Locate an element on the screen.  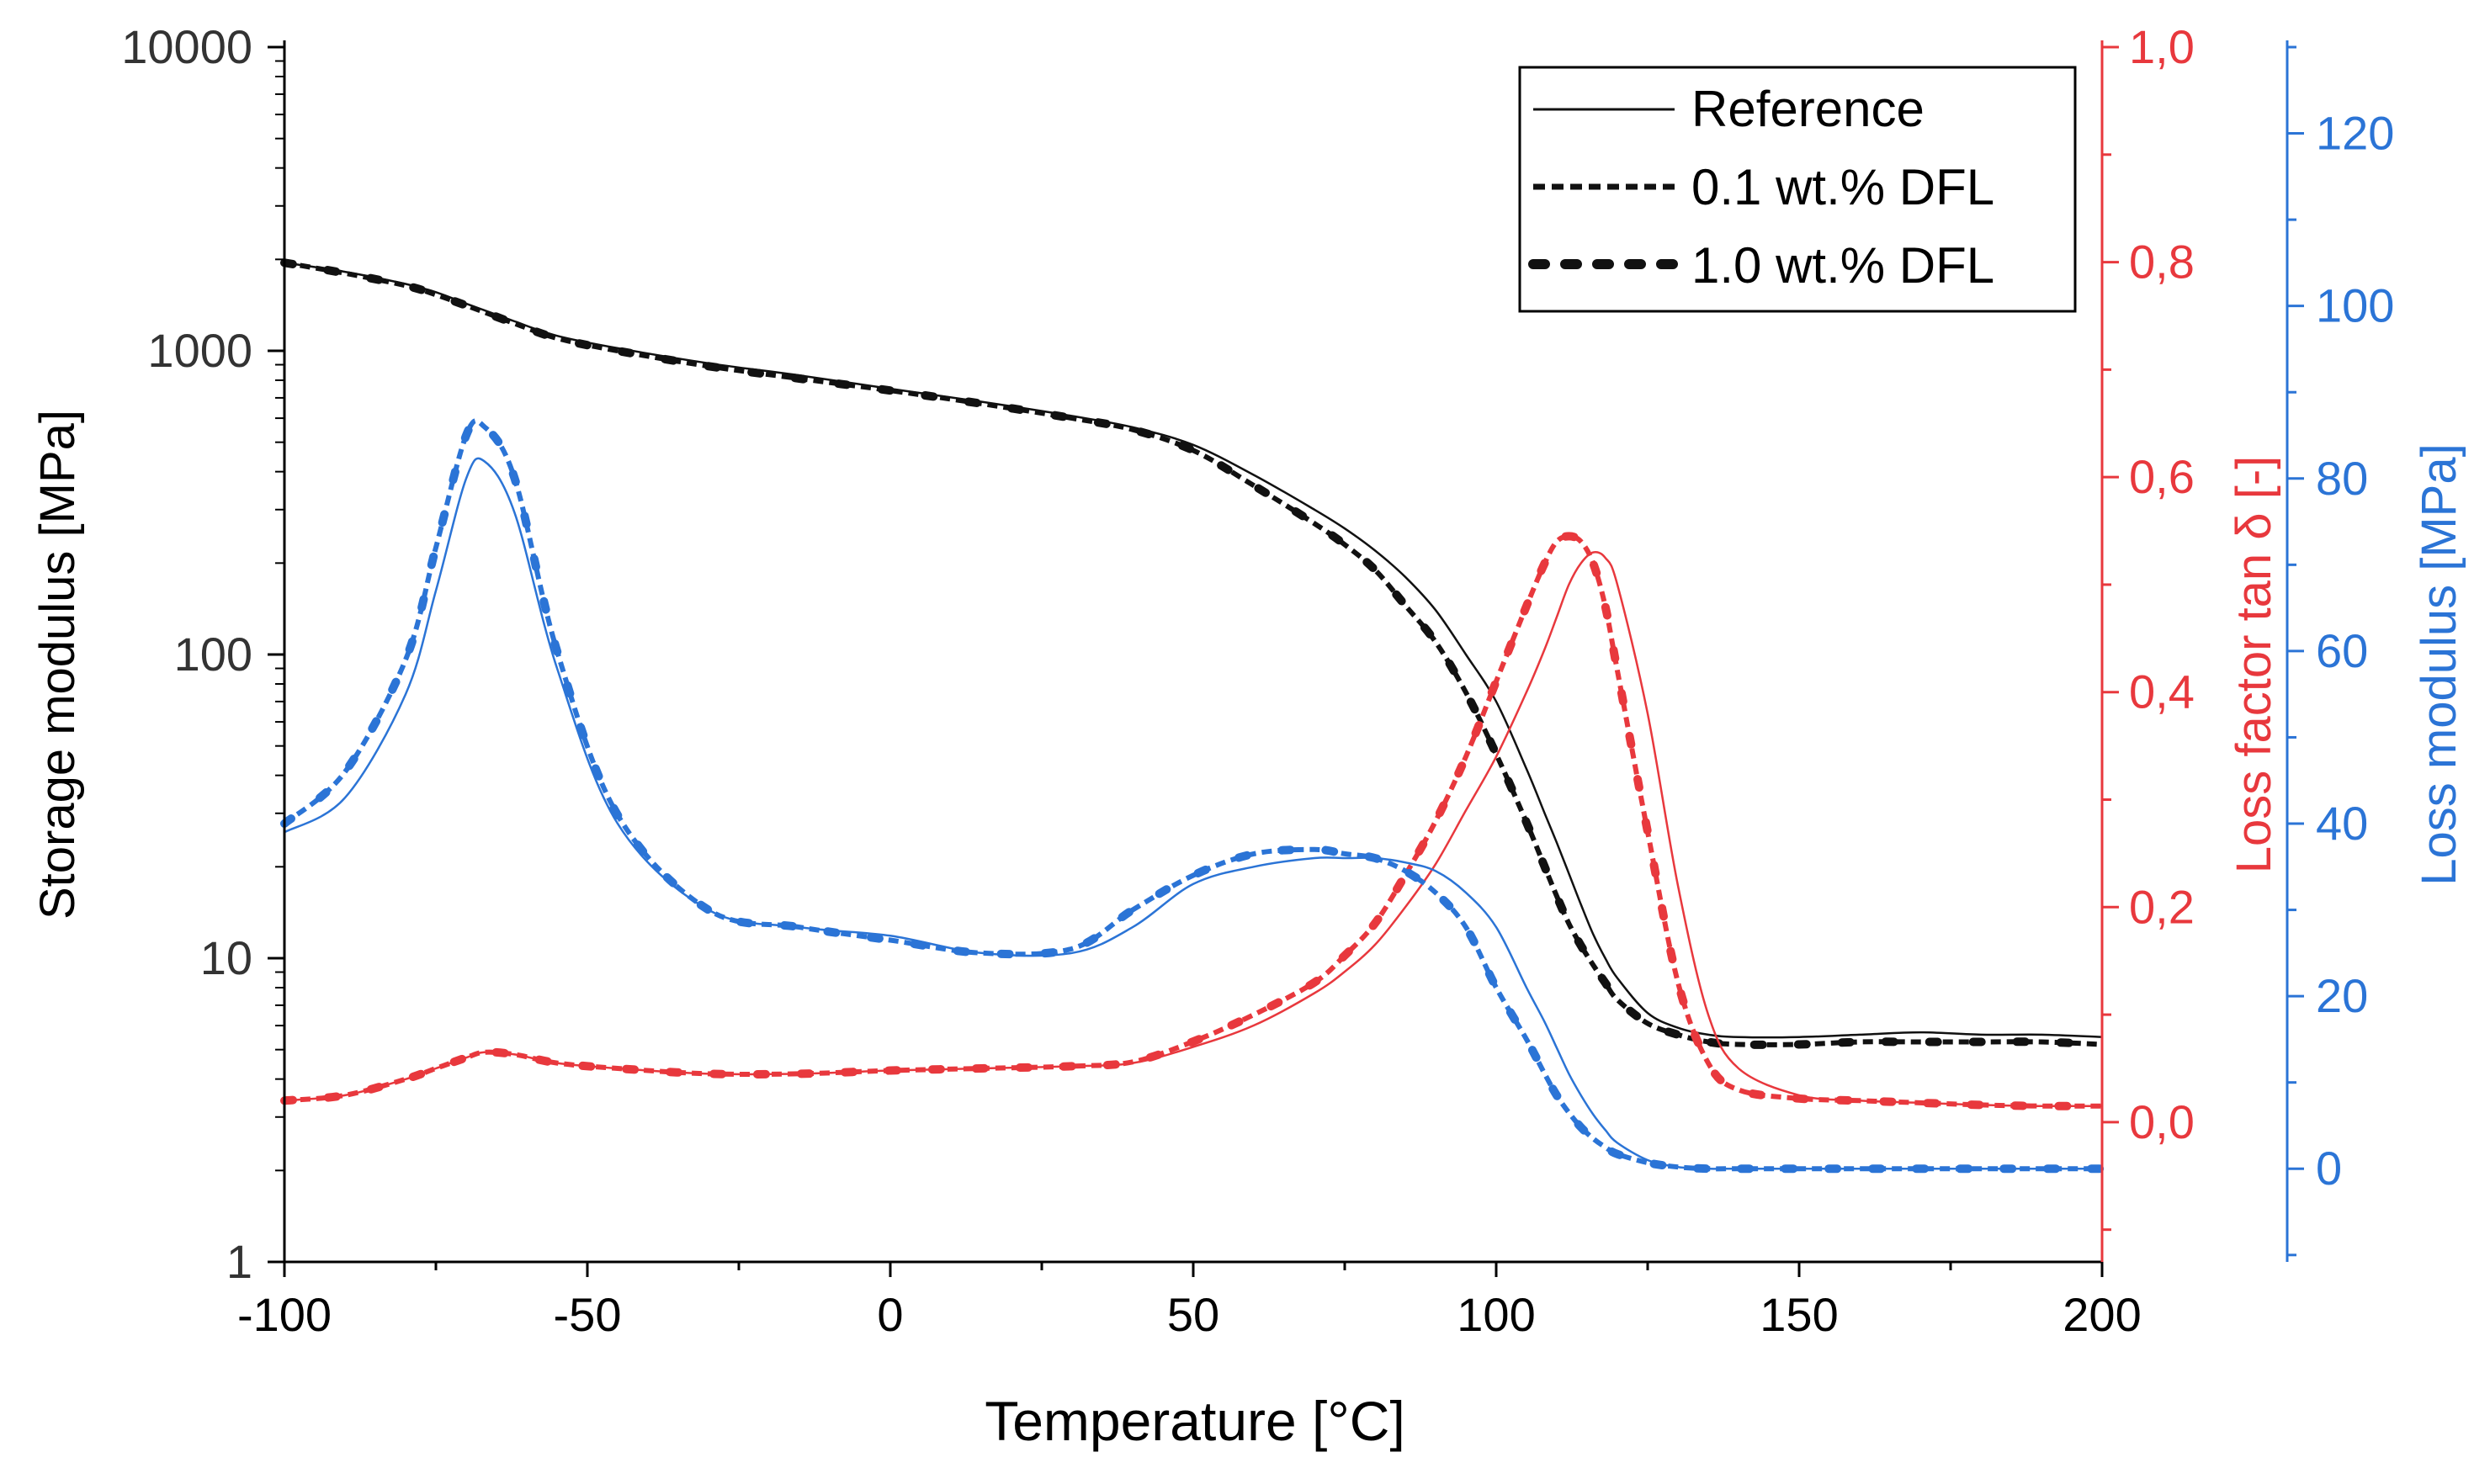
y-red-tick-label: 0,4 is located at coordinates (2162, 691).